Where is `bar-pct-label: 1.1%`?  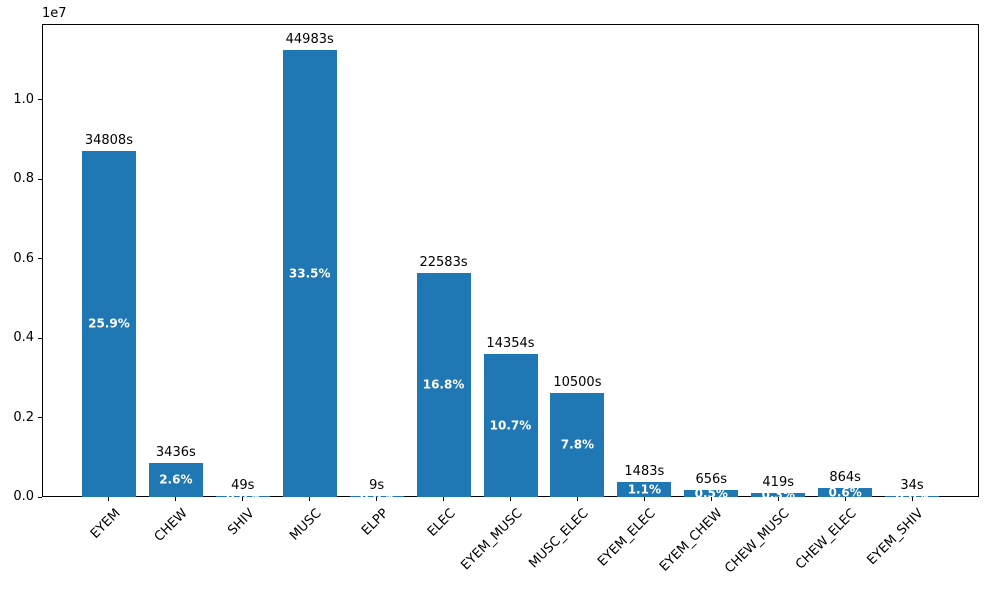
bar-pct-label: 1.1% is located at coordinates (644, 489).